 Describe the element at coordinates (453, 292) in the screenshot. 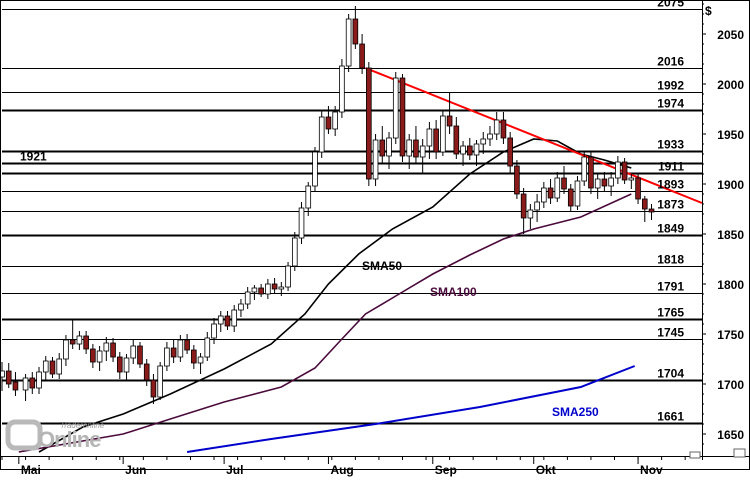

I see `sma-label: SMA100` at that location.